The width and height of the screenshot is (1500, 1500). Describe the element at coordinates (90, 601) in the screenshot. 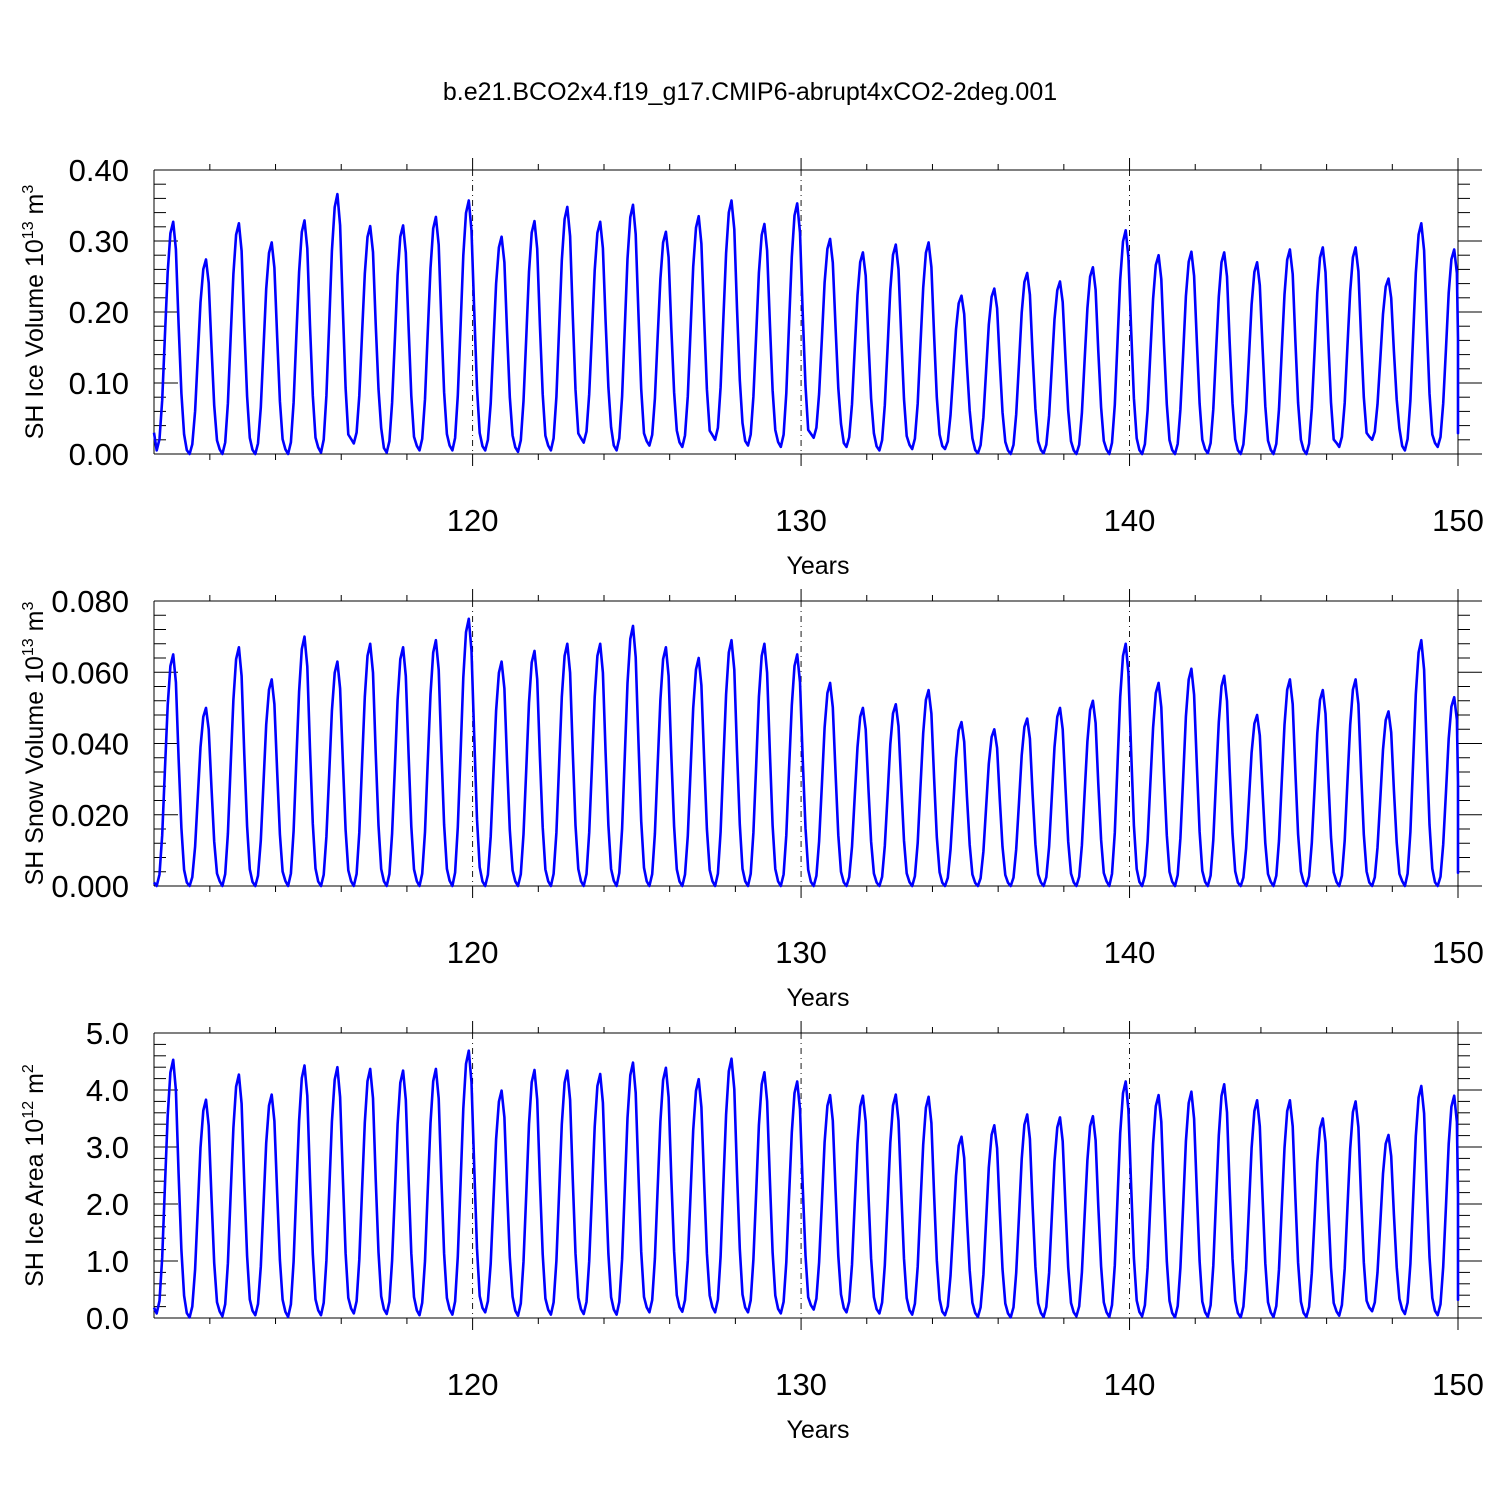

I see `y-tick-label: 0.080` at that location.